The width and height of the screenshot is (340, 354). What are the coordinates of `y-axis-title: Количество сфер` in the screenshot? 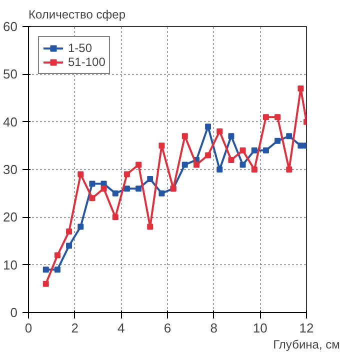 It's located at (77, 15).